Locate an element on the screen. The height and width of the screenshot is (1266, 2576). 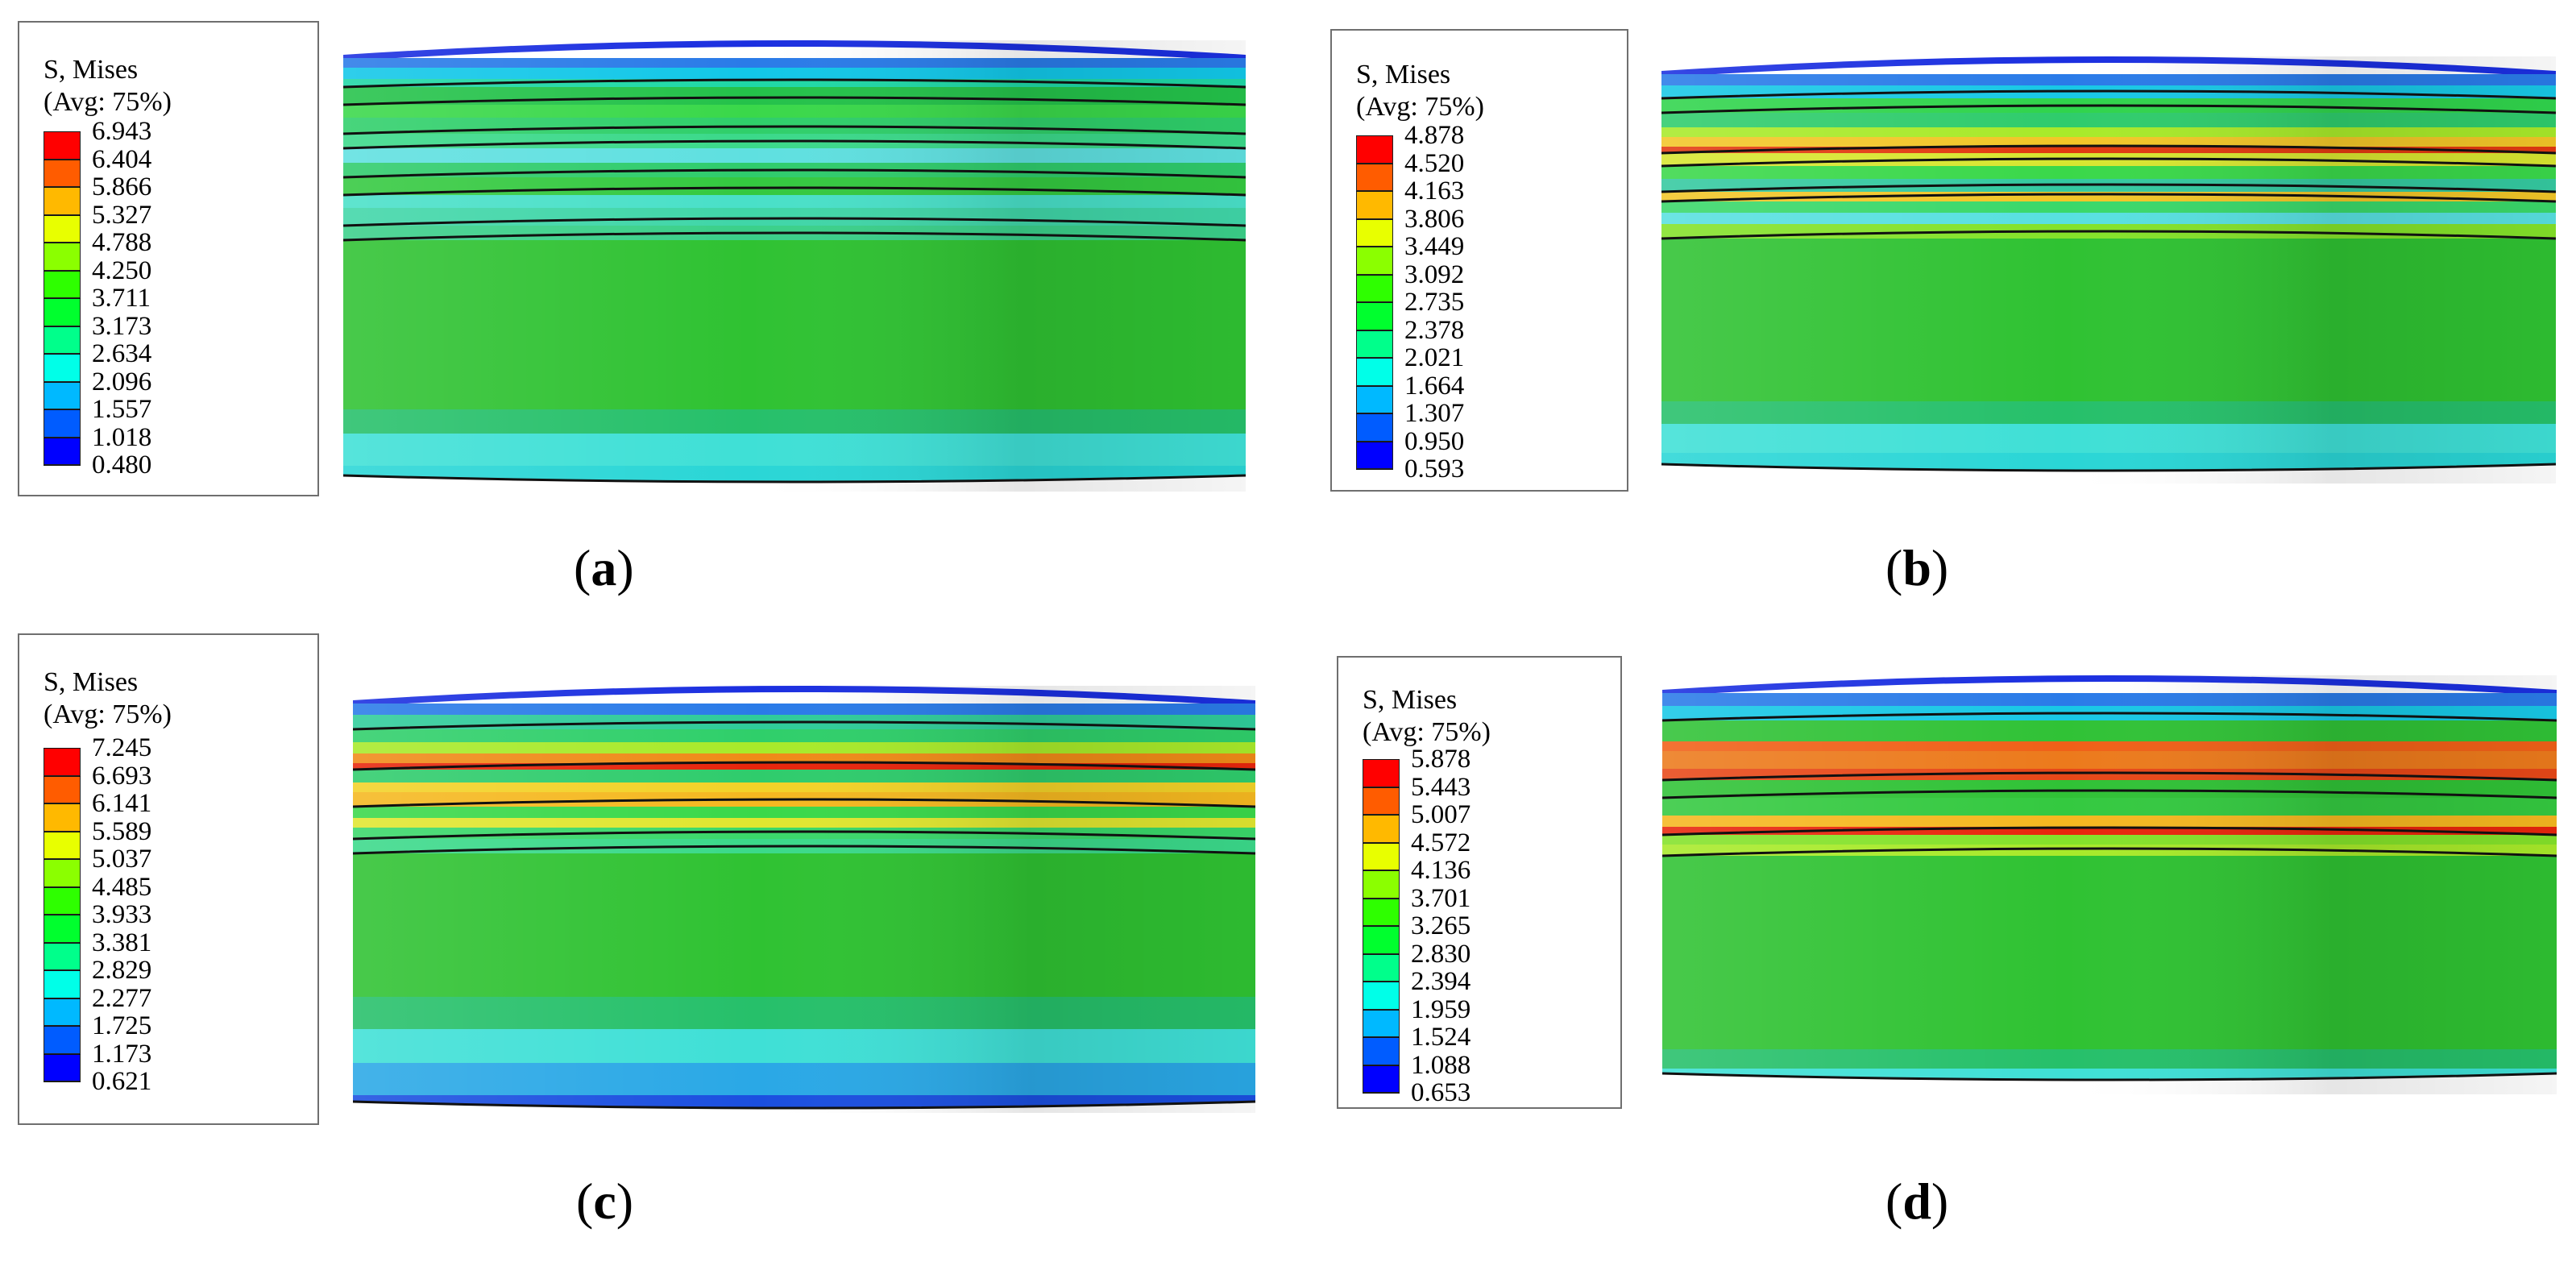
legend-value: 3.449 is located at coordinates (1434, 246).